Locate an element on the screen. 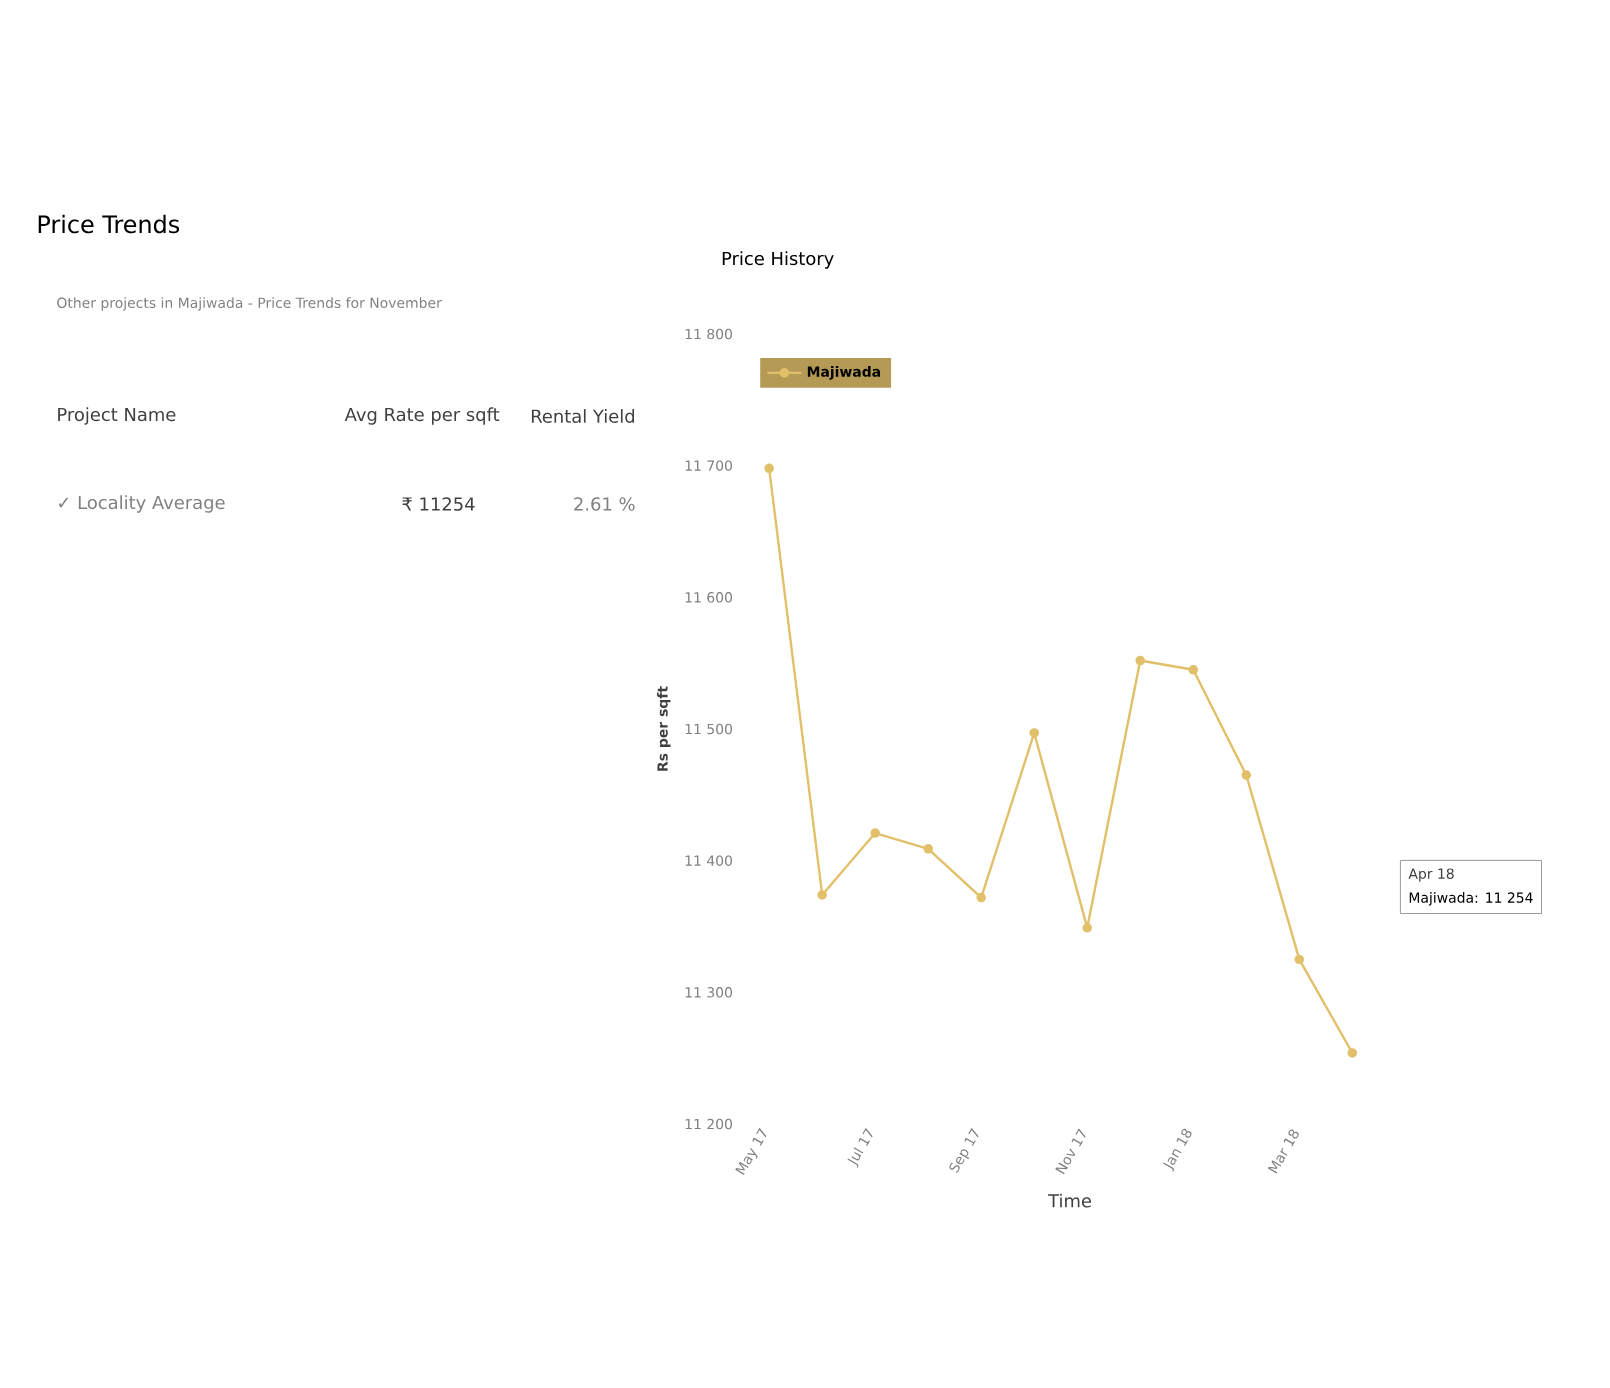 Image resolution: width=1610 pixels, height=1388 pixels. text: Price Trends is located at coordinates (109, 224).